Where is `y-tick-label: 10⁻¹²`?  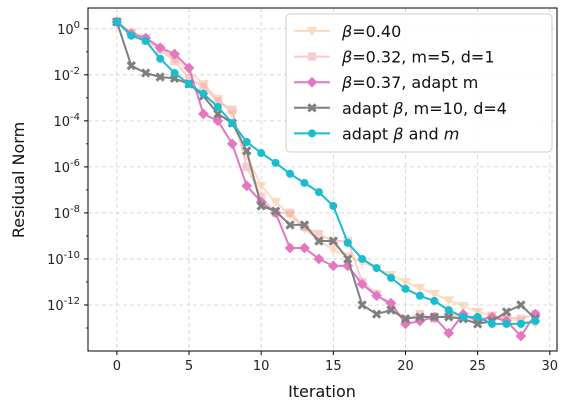 y-tick-label: 10⁻¹² is located at coordinates (63, 305).